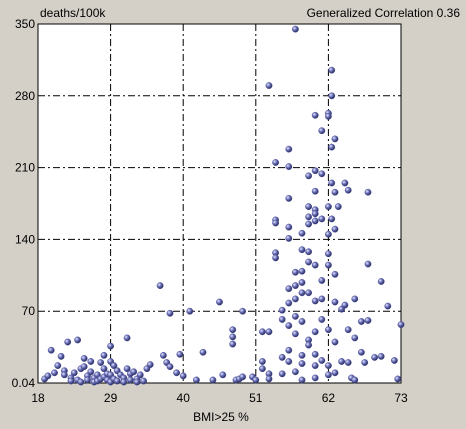 The height and width of the screenshot is (429, 466). What do you see at coordinates (221, 417) in the screenshot?
I see `x-axis-label: BMI>25 %` at bounding box center [221, 417].